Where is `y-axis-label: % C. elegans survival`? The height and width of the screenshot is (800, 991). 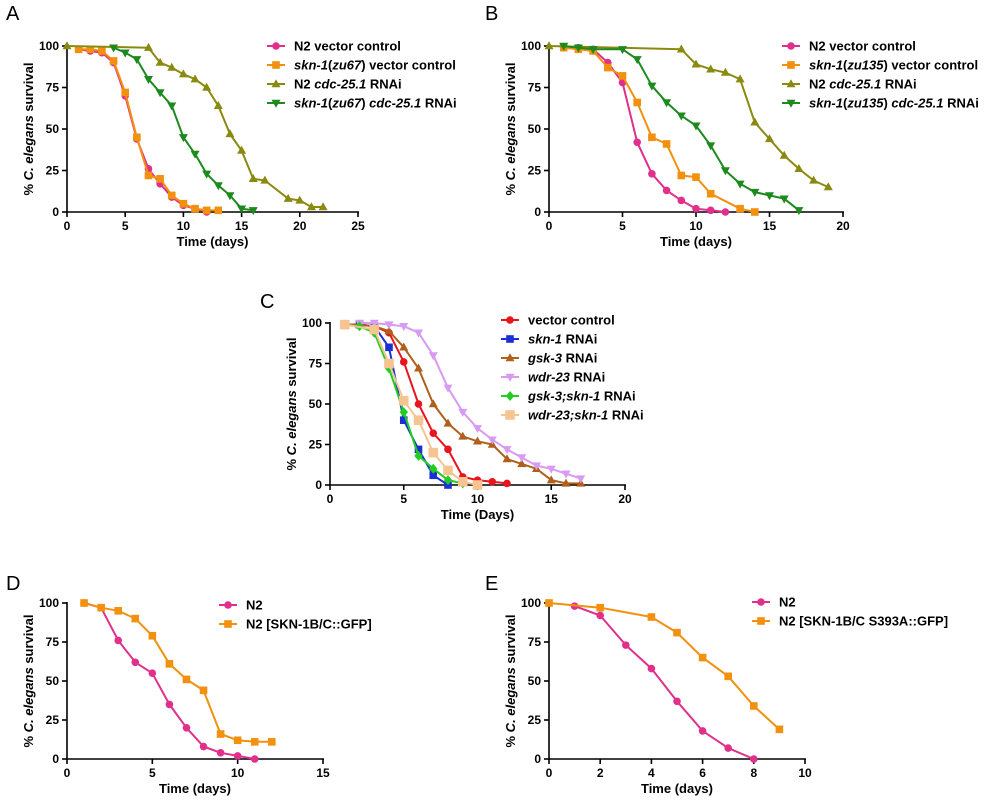
y-axis-label: % C. elegans survival is located at coordinates (510, 681).